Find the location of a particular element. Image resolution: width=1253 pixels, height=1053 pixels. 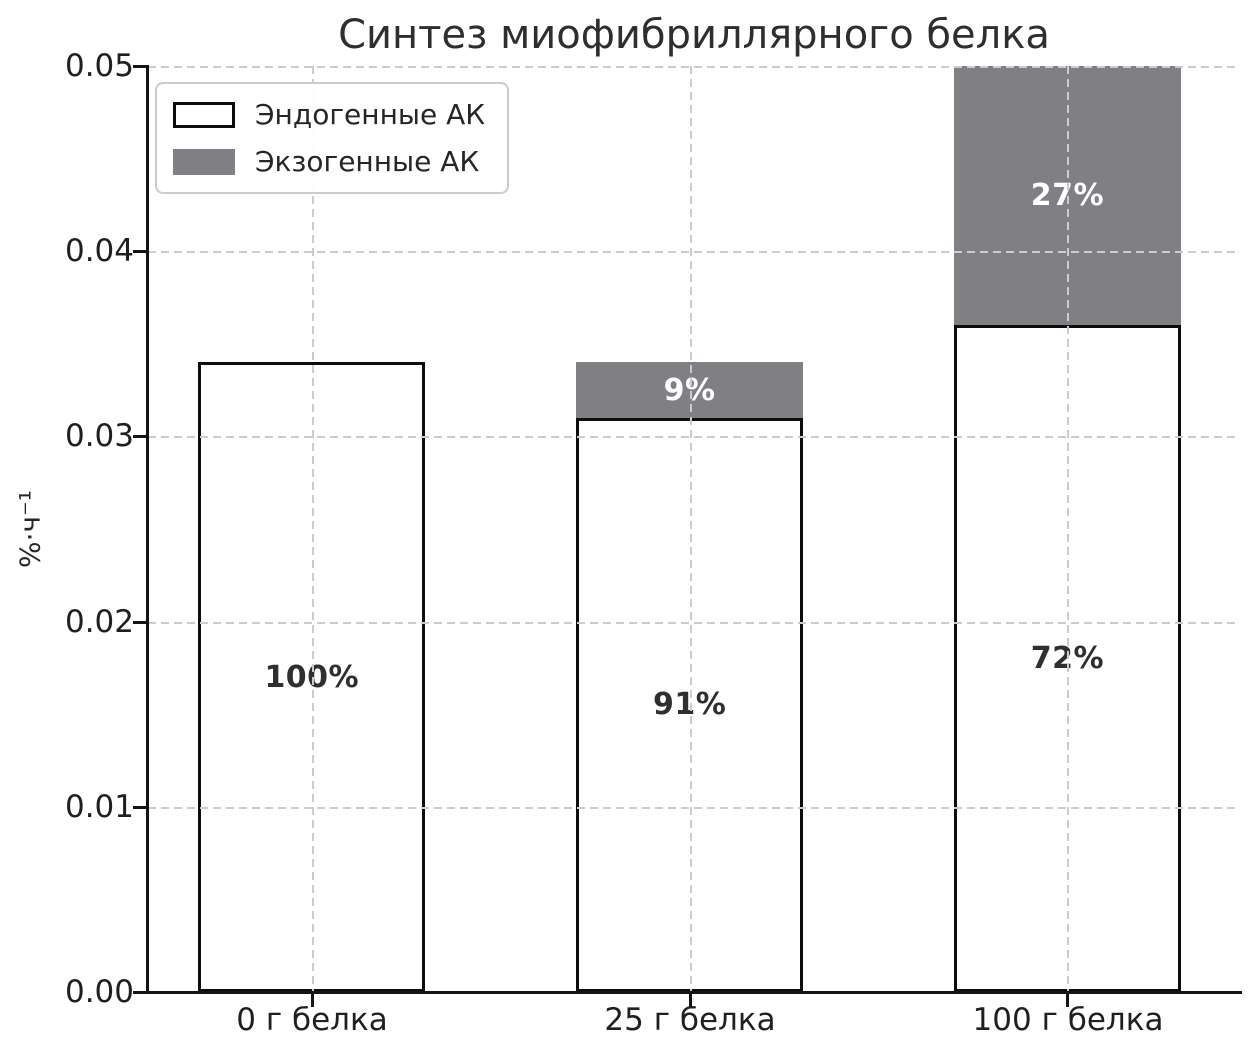

x-tick-label: 25 г белка is located at coordinates (690, 1020).